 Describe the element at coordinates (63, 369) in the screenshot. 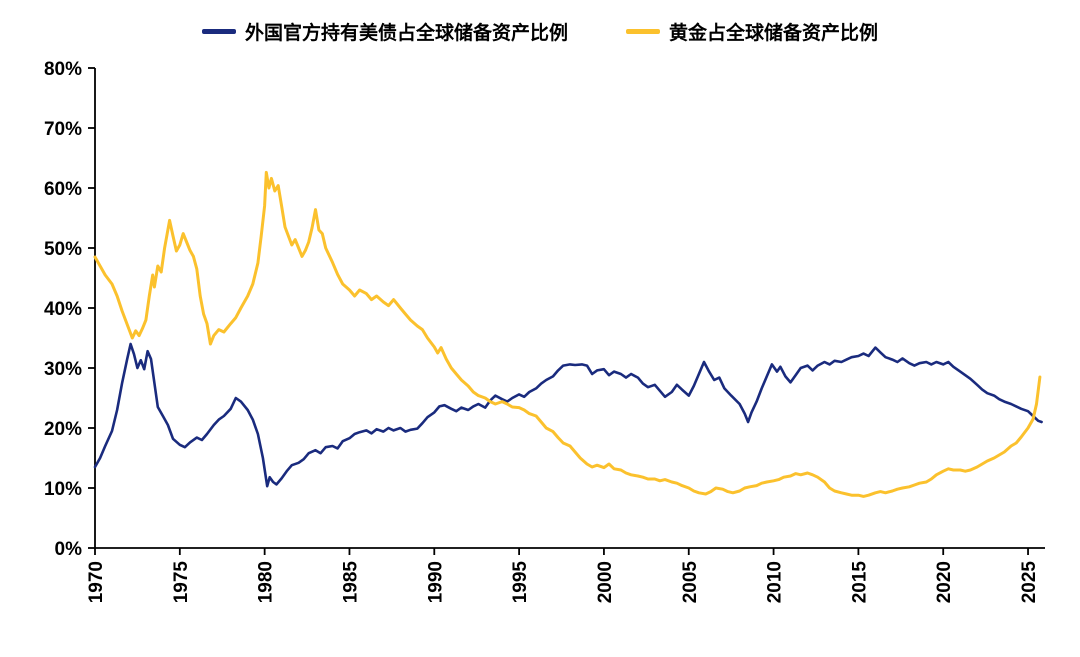

I see `y-tick-label: 30%` at that location.